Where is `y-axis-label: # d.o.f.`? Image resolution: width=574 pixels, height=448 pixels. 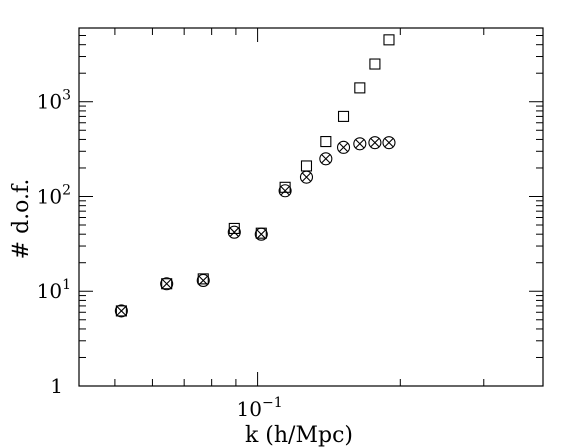 y-axis-label: # d.o.f. is located at coordinates (21, 219).